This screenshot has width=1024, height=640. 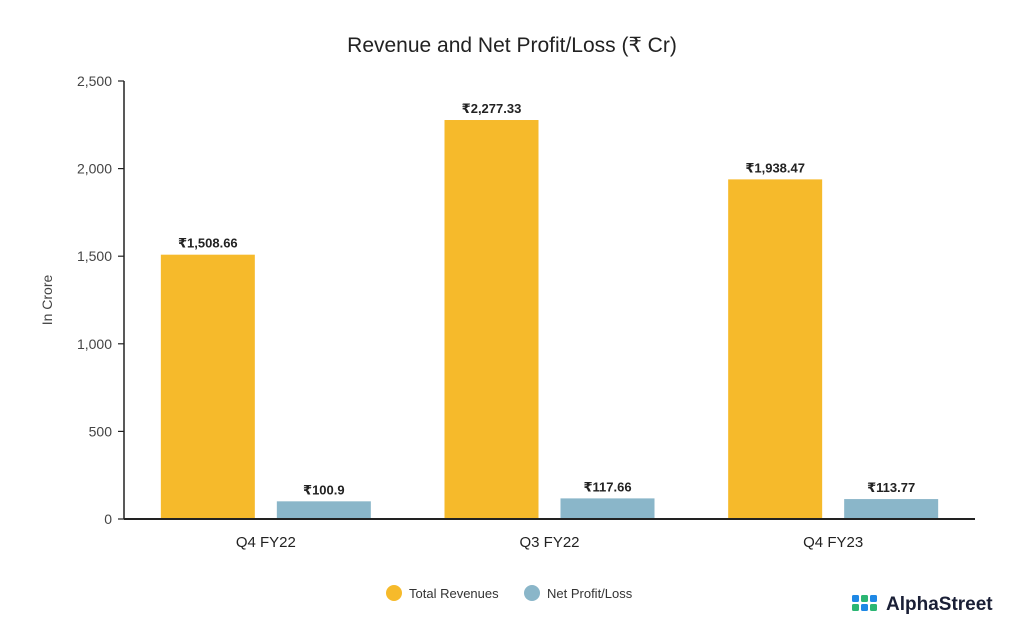 I want to click on y-tick-label: 2,000, so click(x=94, y=169).